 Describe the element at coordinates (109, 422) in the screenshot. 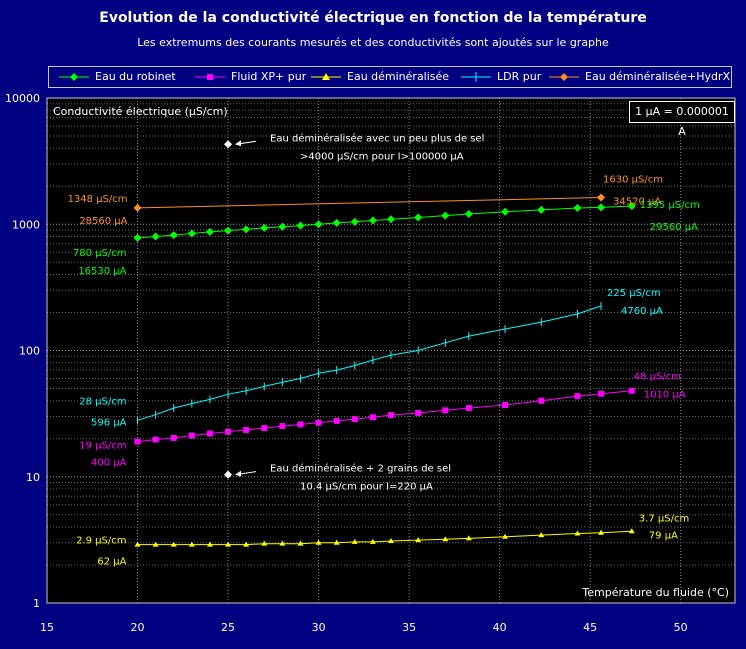

I see `annotation-current: 596 µA` at that location.